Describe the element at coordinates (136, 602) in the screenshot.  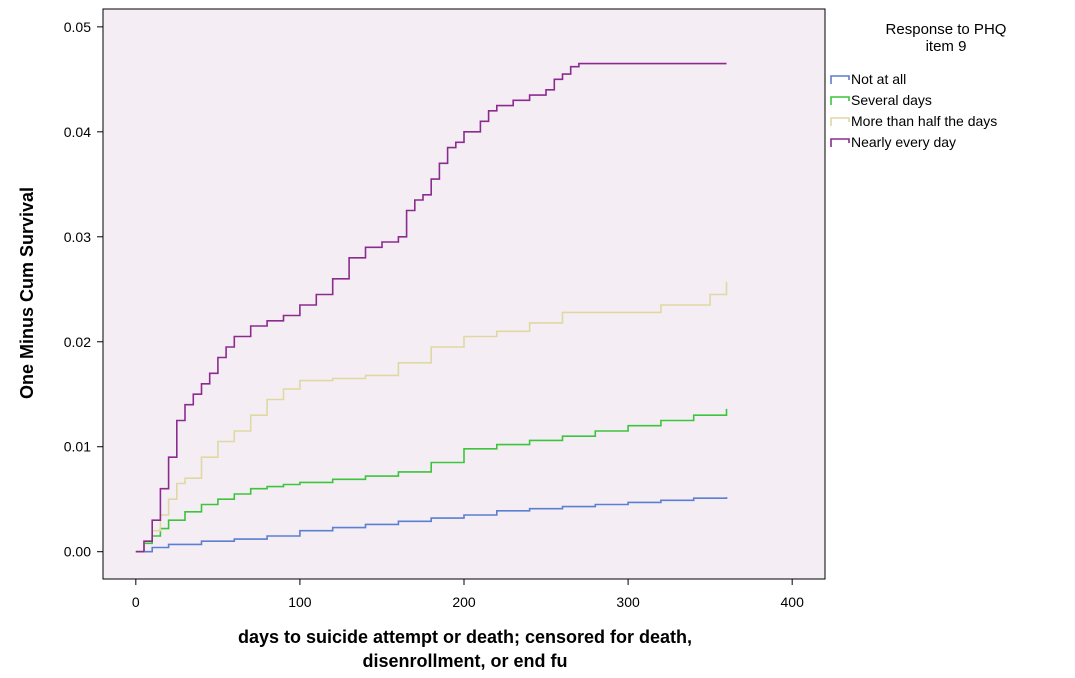
I see `x-tick-label: 0` at that location.